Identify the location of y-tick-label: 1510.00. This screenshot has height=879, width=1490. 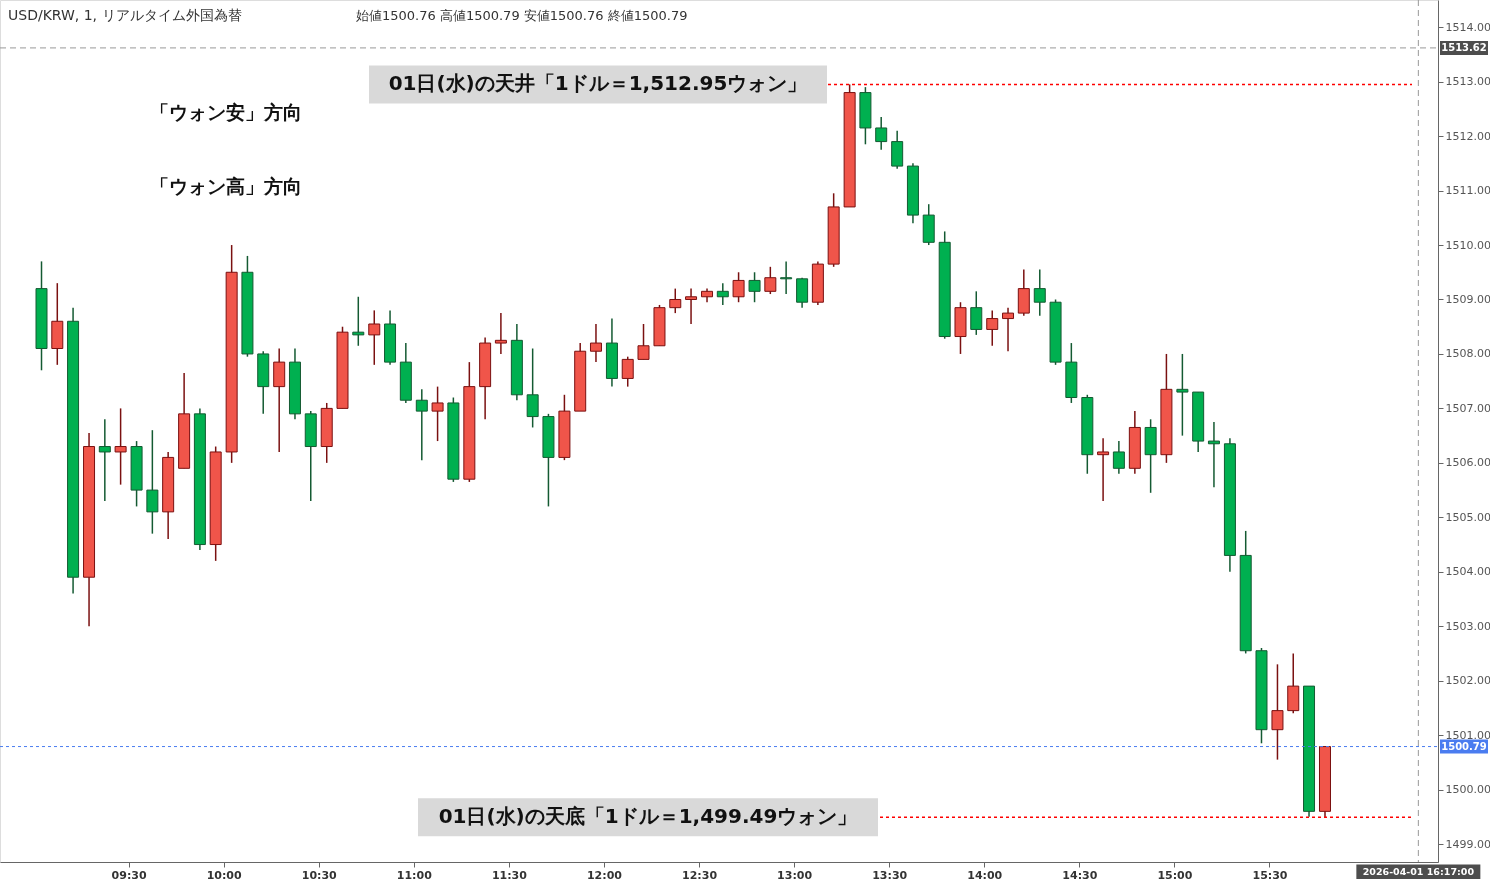
(1467, 245).